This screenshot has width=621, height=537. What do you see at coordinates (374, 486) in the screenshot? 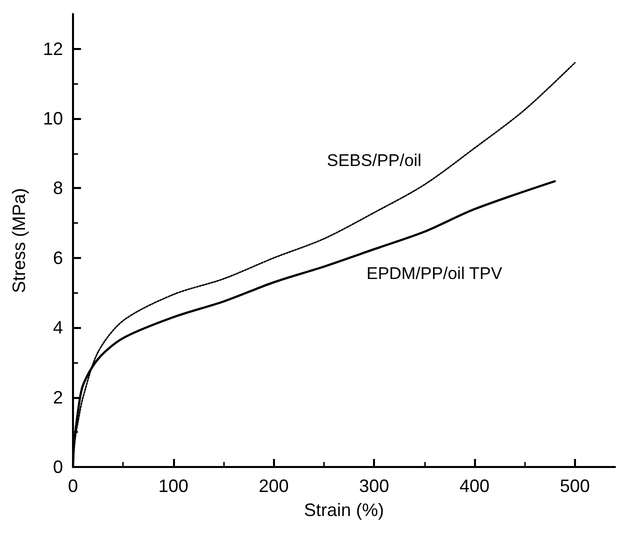
I see `x-tick-label: 300` at bounding box center [374, 486].